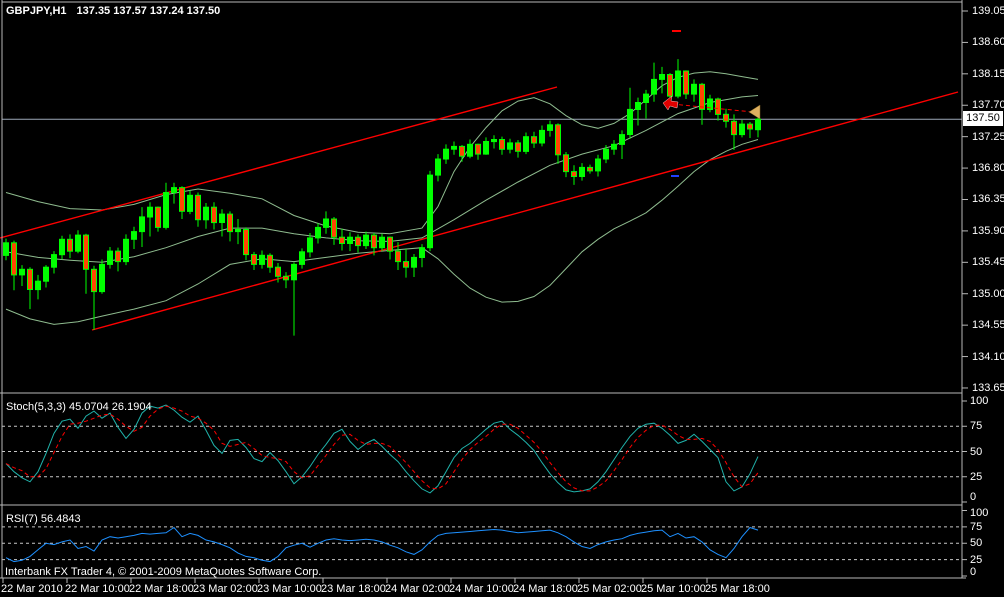  I want to click on price-axis-label: 137.25, so click(988, 136).